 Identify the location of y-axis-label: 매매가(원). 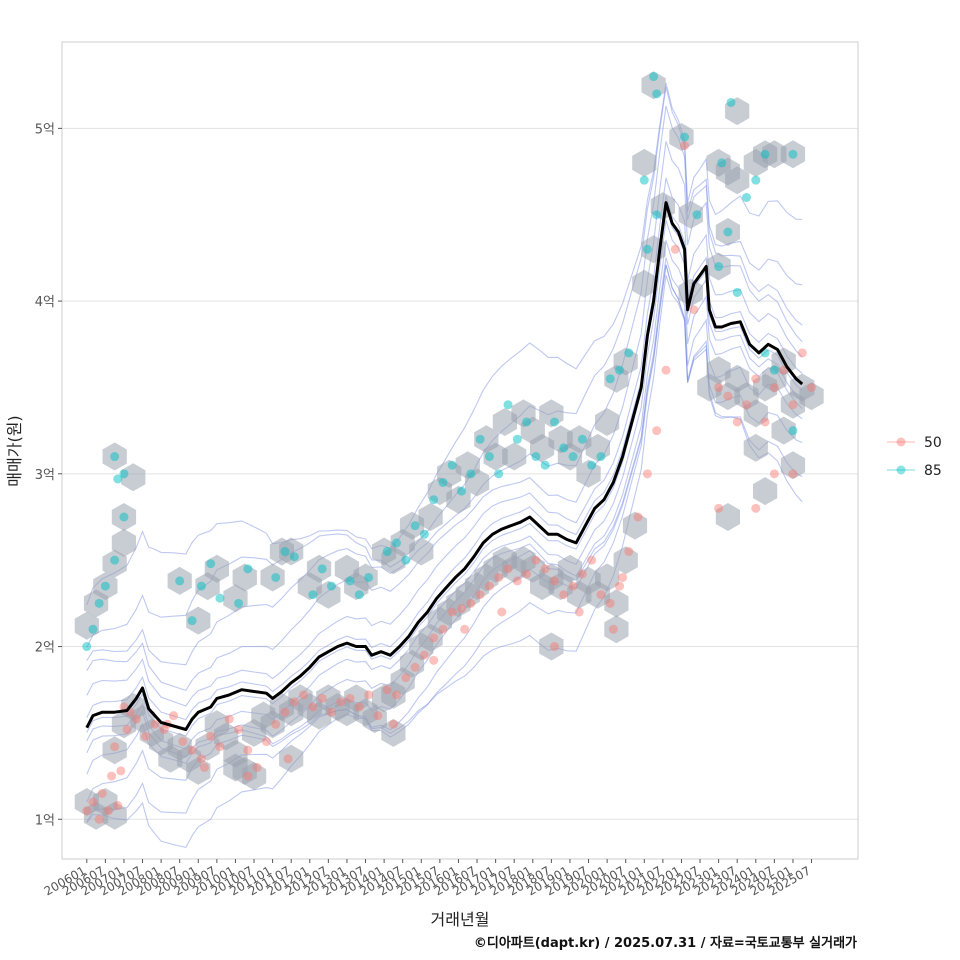
(14, 450).